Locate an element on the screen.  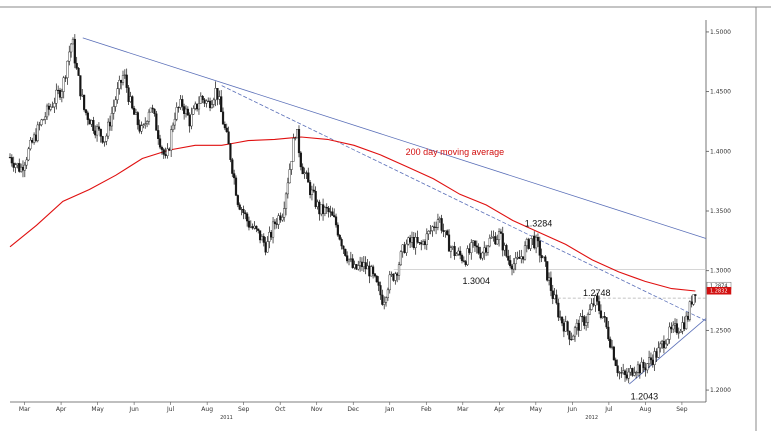
x-tick-label: May is located at coordinates (536, 409).